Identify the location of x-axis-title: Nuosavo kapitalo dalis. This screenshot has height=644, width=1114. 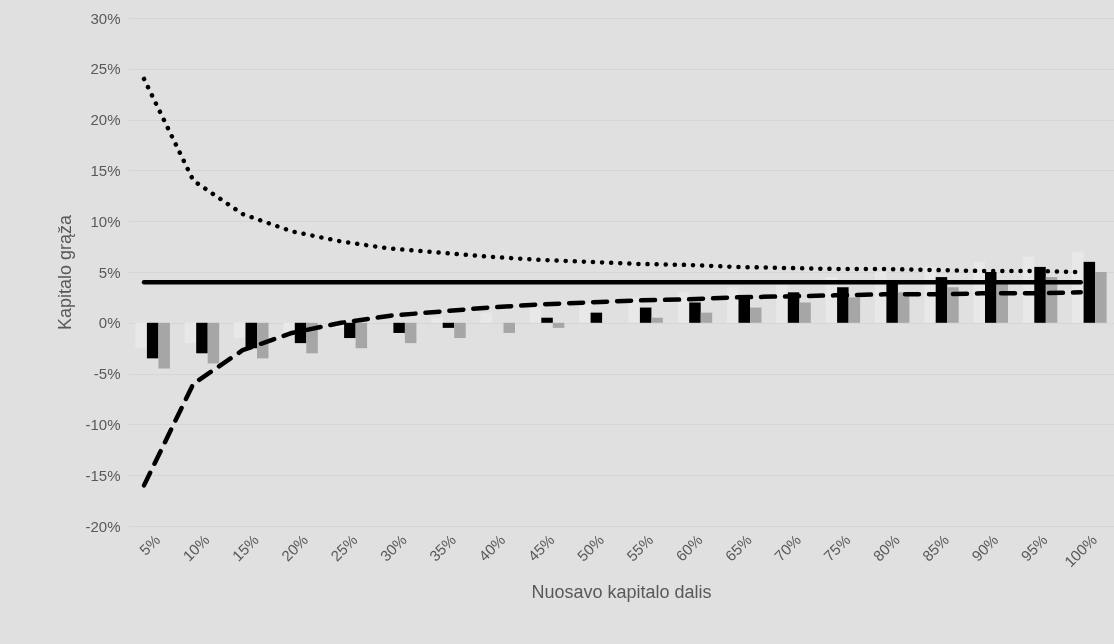
(621, 592).